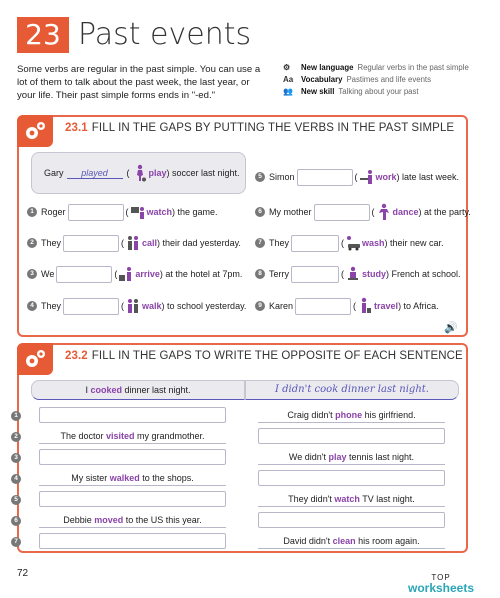  I want to click on meta-value: Talking about your past, so click(378, 91).